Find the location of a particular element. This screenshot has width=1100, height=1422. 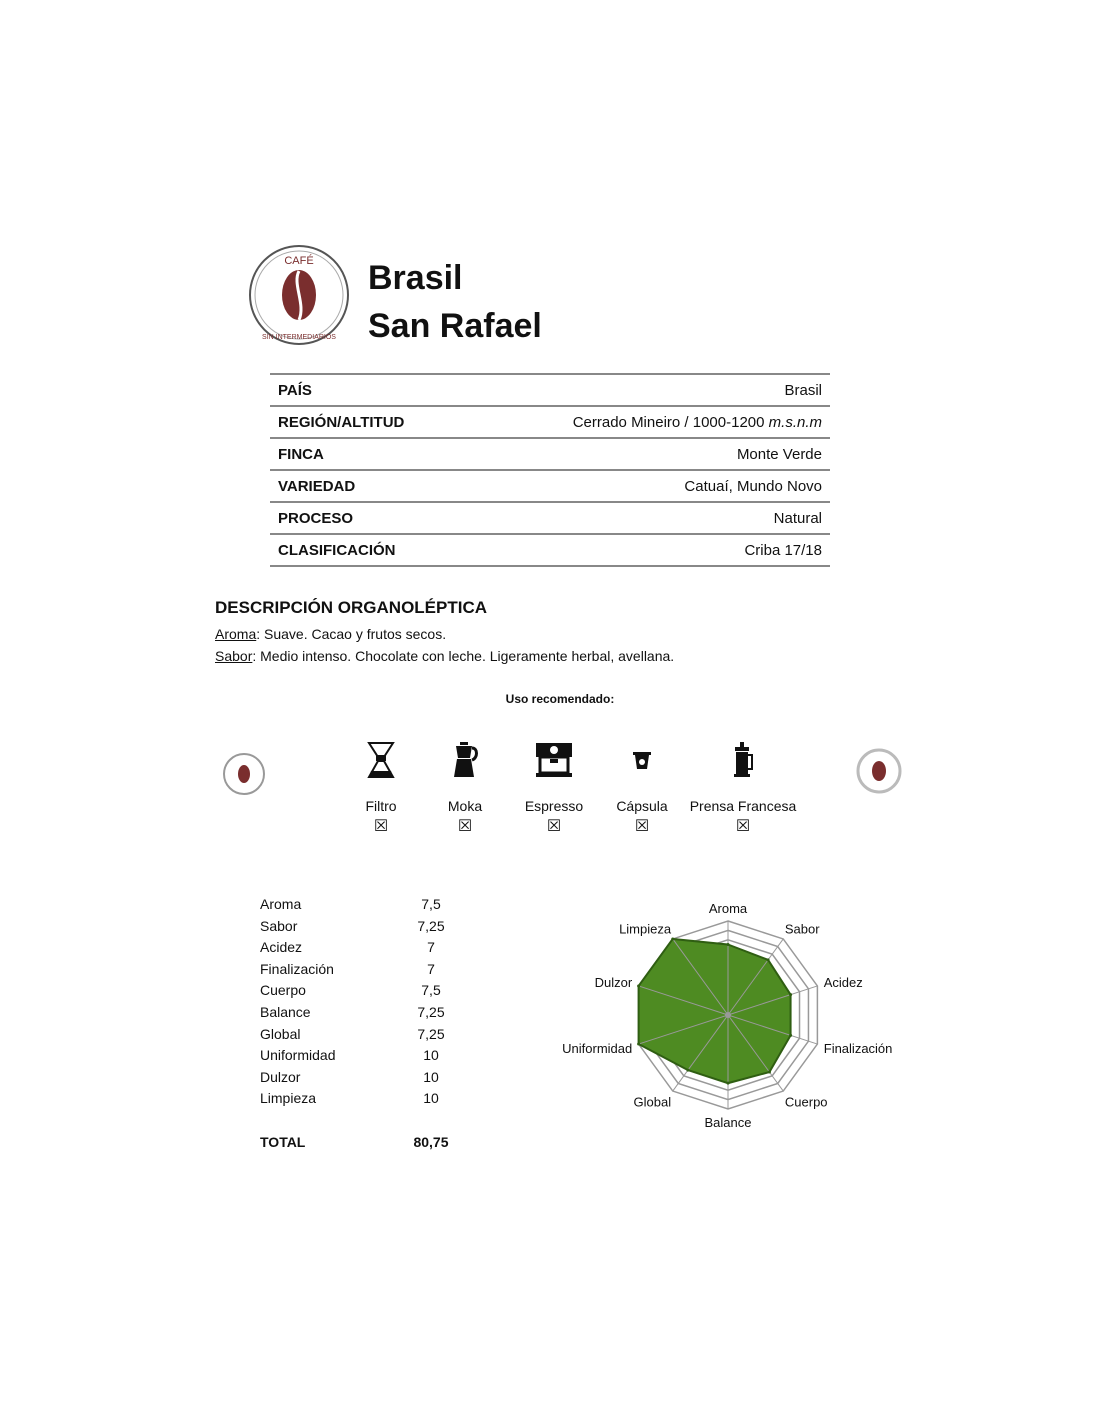

spec-value-text: Criba 17/18 is located at coordinates (783, 550).